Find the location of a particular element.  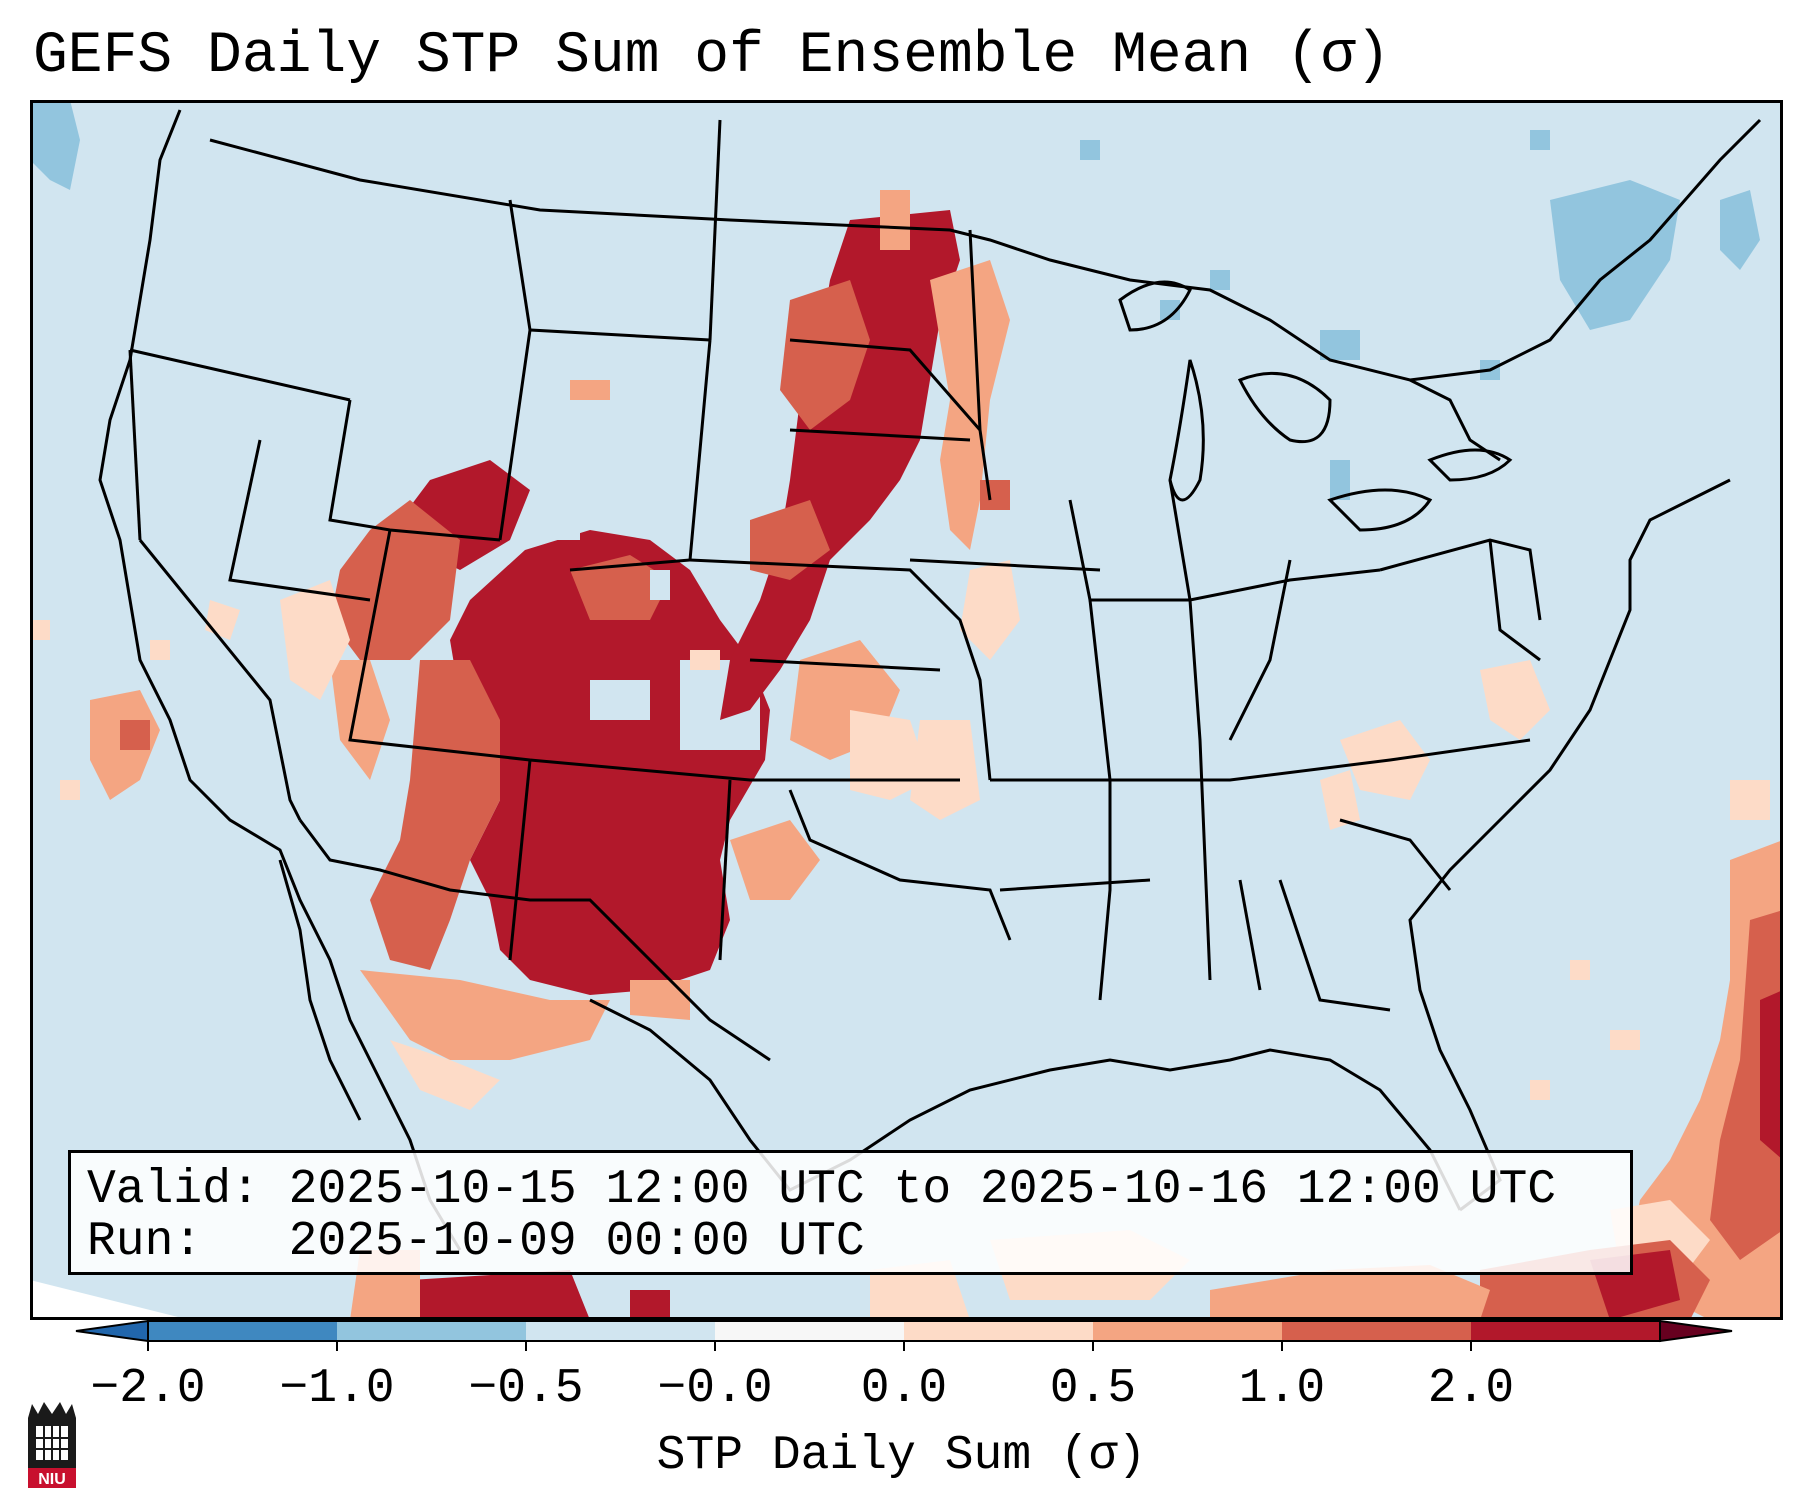

valid-label: Valid: is located at coordinates (173, 1190).